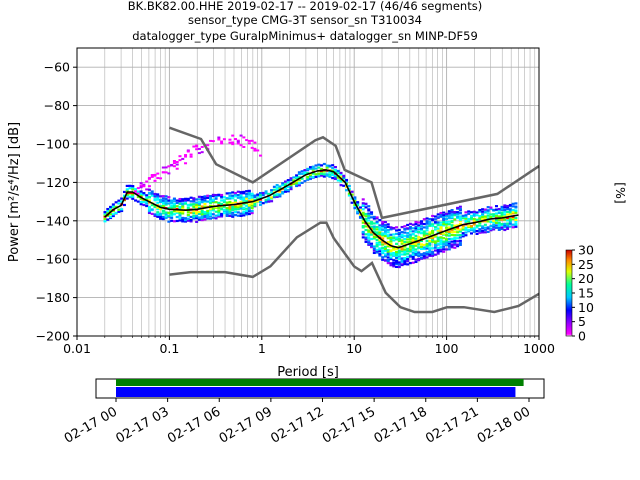 Image resolution: width=640 pixels, height=480 pixels. I want to click on colorbar-tick-label: 20, so click(586, 278).